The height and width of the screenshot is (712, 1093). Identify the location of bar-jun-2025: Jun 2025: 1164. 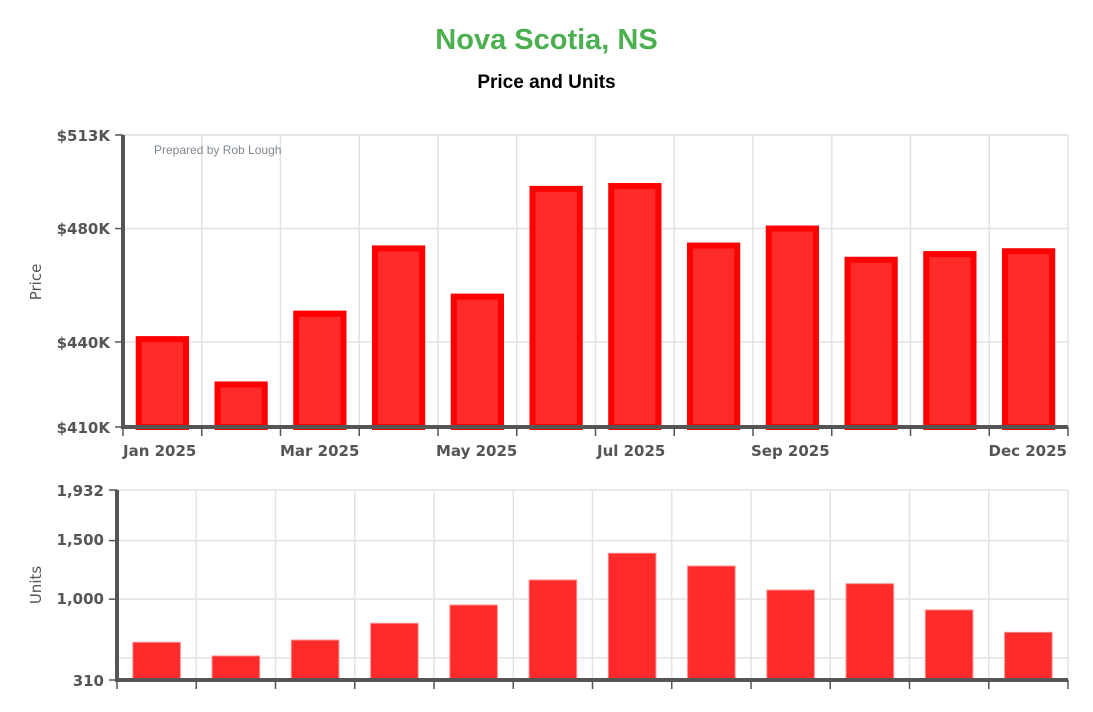
(553, 630).